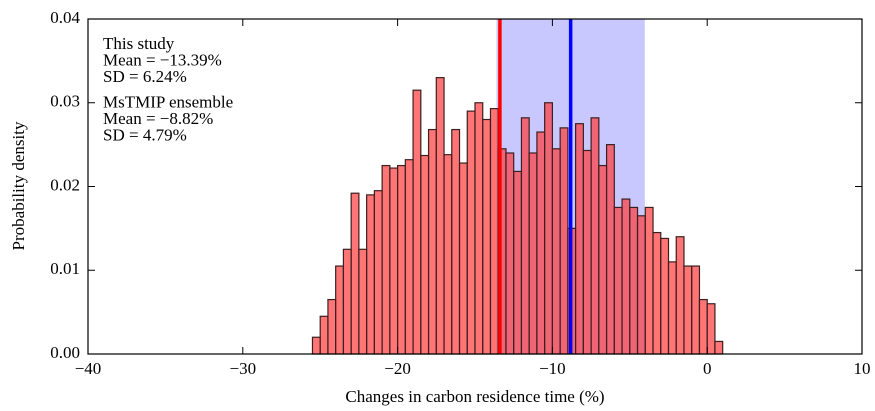  What do you see at coordinates (397, 368) in the screenshot?
I see `x-tick-label: −20` at bounding box center [397, 368].